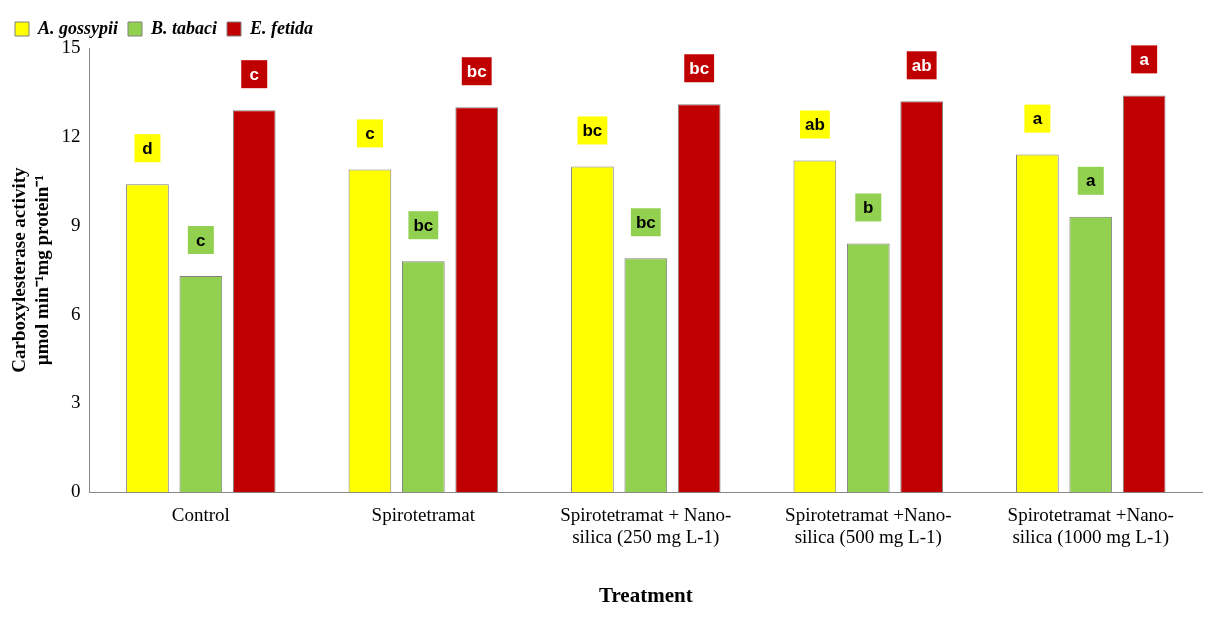  Describe the element at coordinates (147, 148) in the screenshot. I see `data-label: d` at that location.